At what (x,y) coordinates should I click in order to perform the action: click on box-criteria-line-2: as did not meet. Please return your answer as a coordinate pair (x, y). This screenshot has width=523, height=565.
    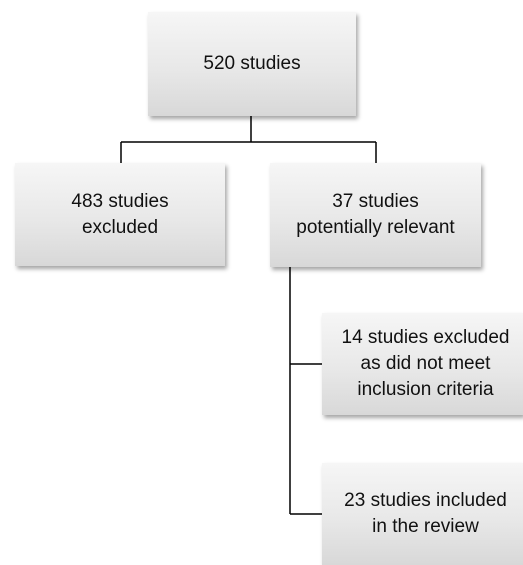
    Looking at the image, I should click on (425, 363).